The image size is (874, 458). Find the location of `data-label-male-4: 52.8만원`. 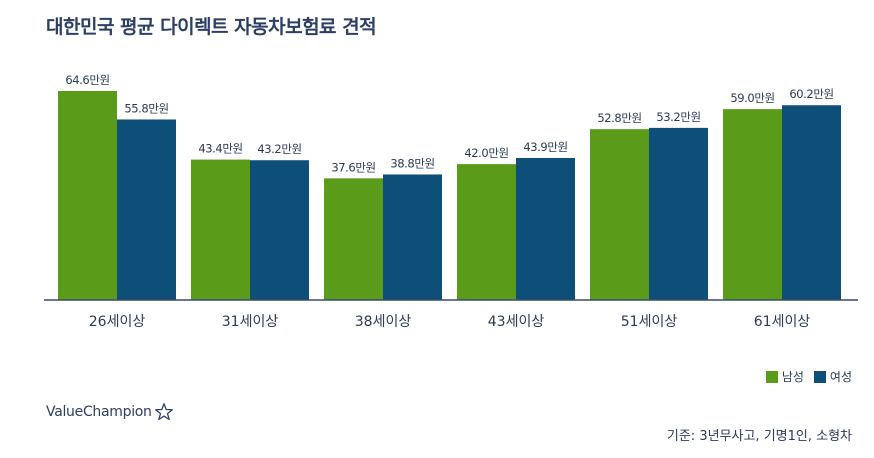

data-label-male-4: 52.8만원 is located at coordinates (619, 118).